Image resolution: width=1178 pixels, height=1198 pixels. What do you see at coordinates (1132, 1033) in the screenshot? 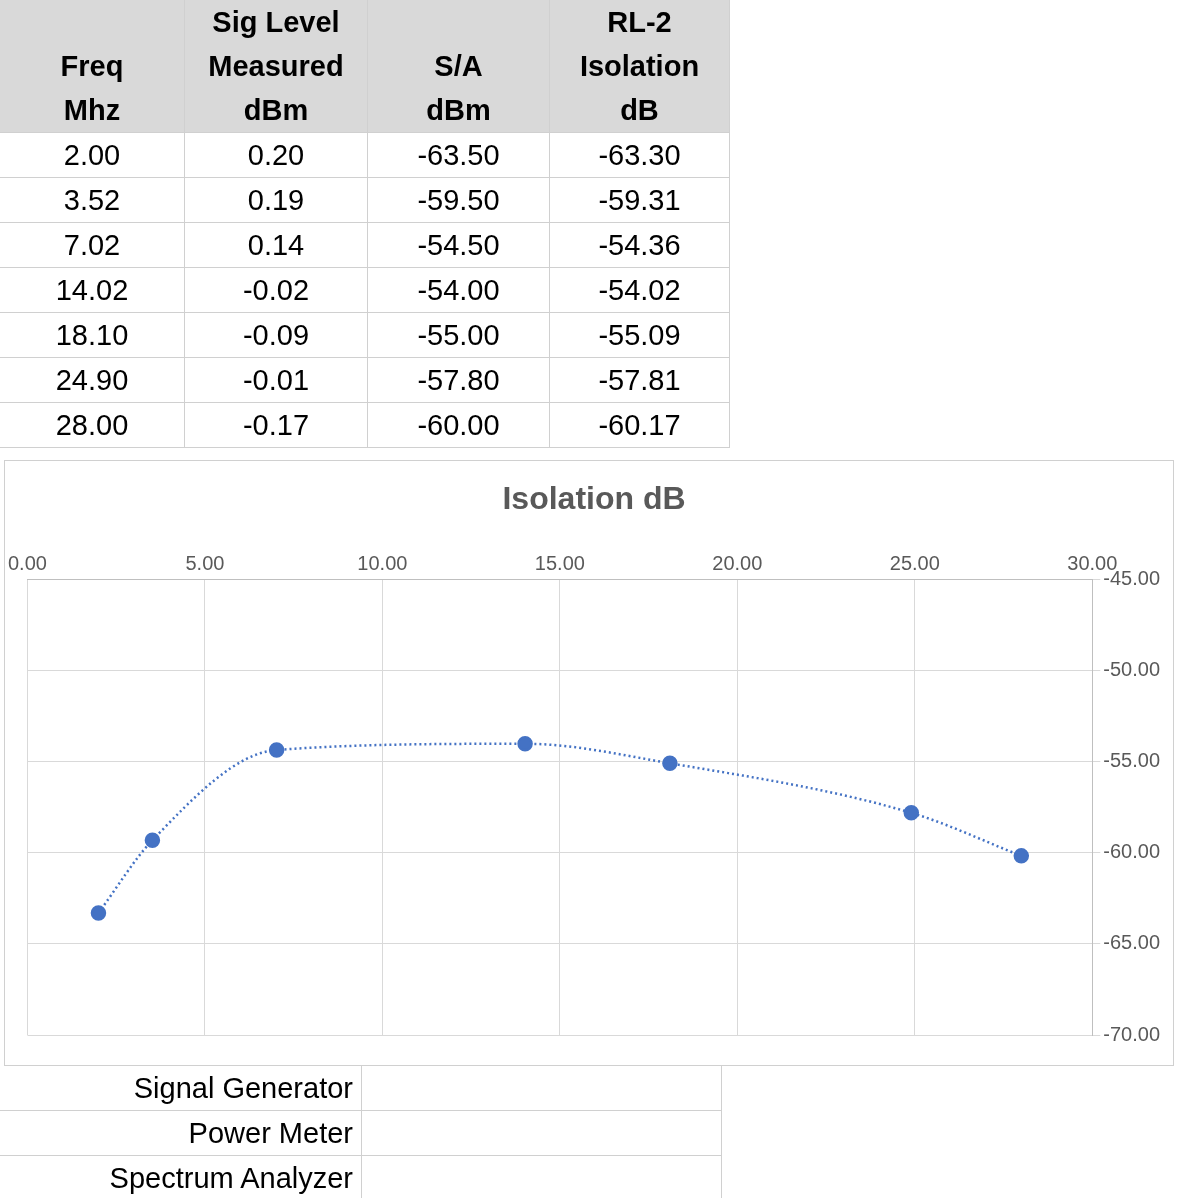
I see `y-tick-label: -70.00` at bounding box center [1132, 1033].